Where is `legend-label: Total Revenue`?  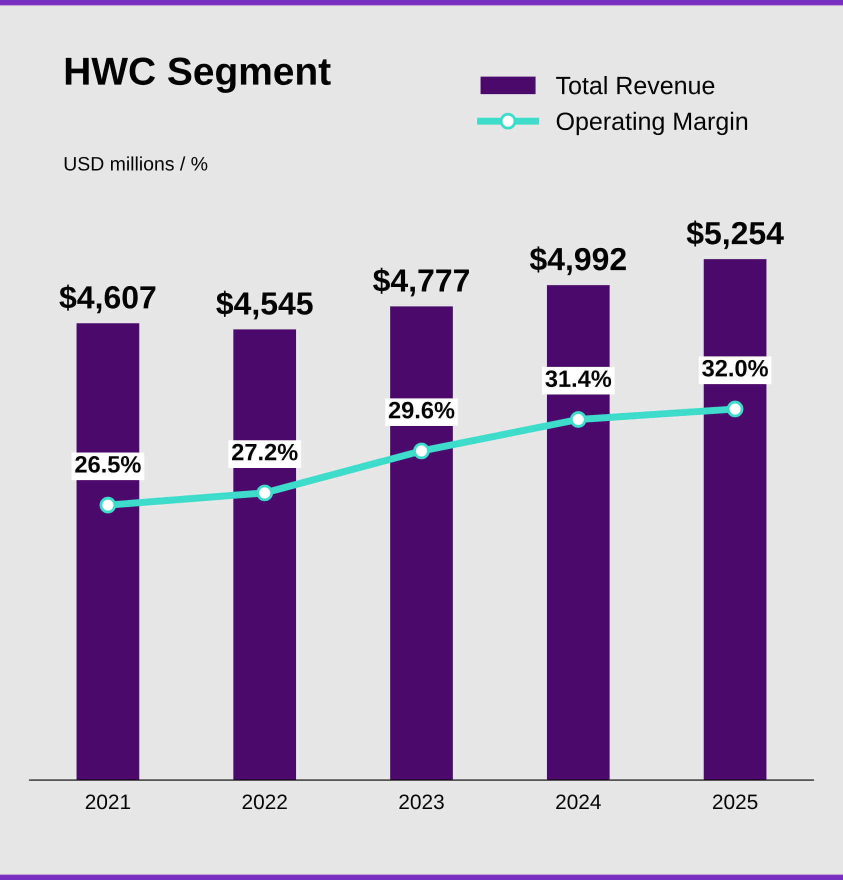
legend-label: Total Revenue is located at coordinates (635, 85).